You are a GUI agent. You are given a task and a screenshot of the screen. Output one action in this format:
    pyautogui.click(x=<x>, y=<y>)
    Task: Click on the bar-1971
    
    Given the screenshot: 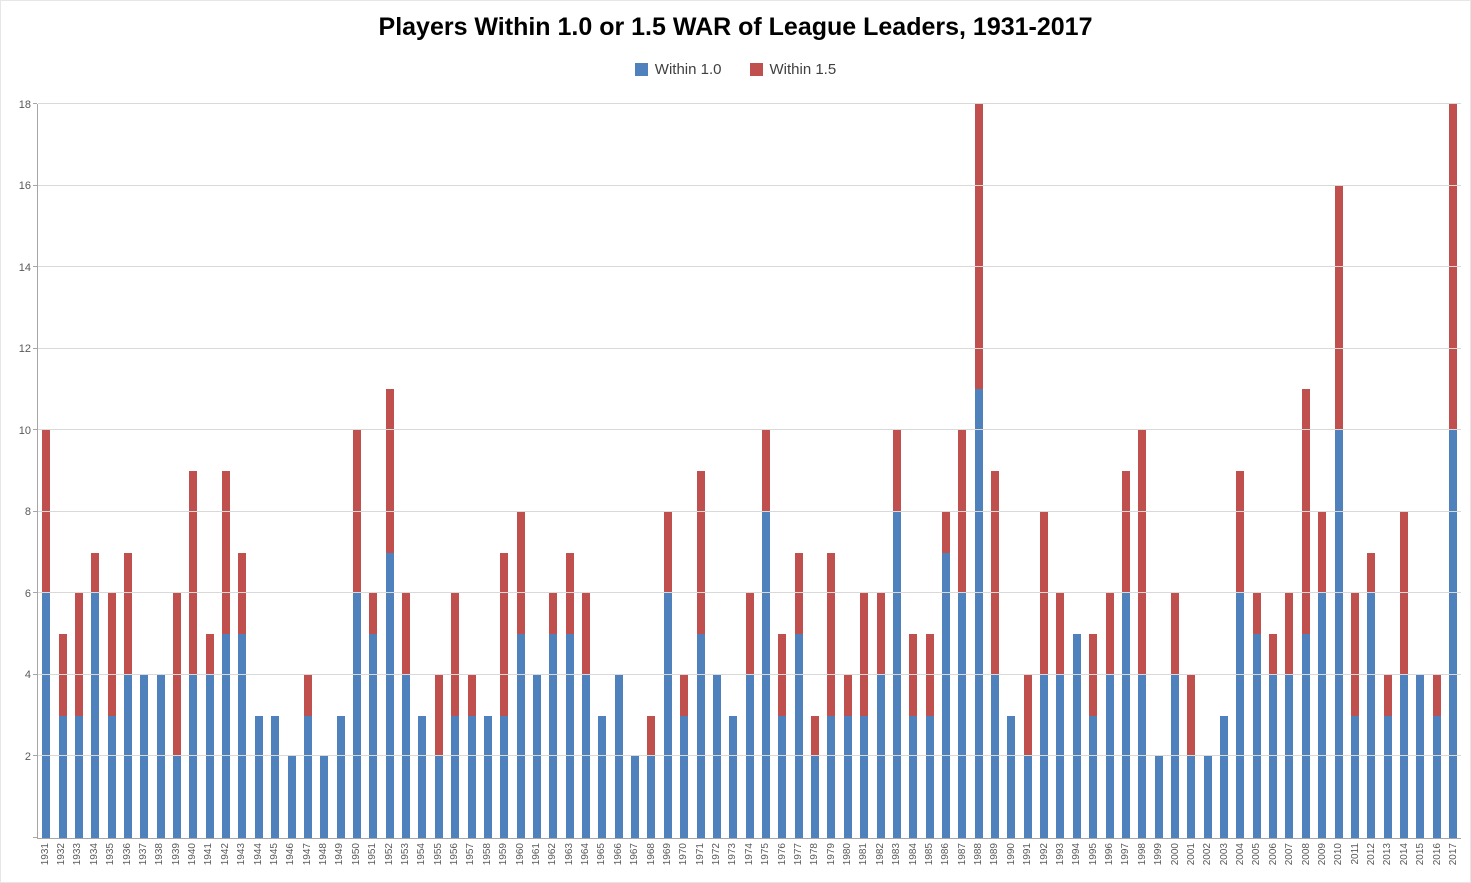 What is the action you would take?
    pyautogui.click(x=700, y=654)
    